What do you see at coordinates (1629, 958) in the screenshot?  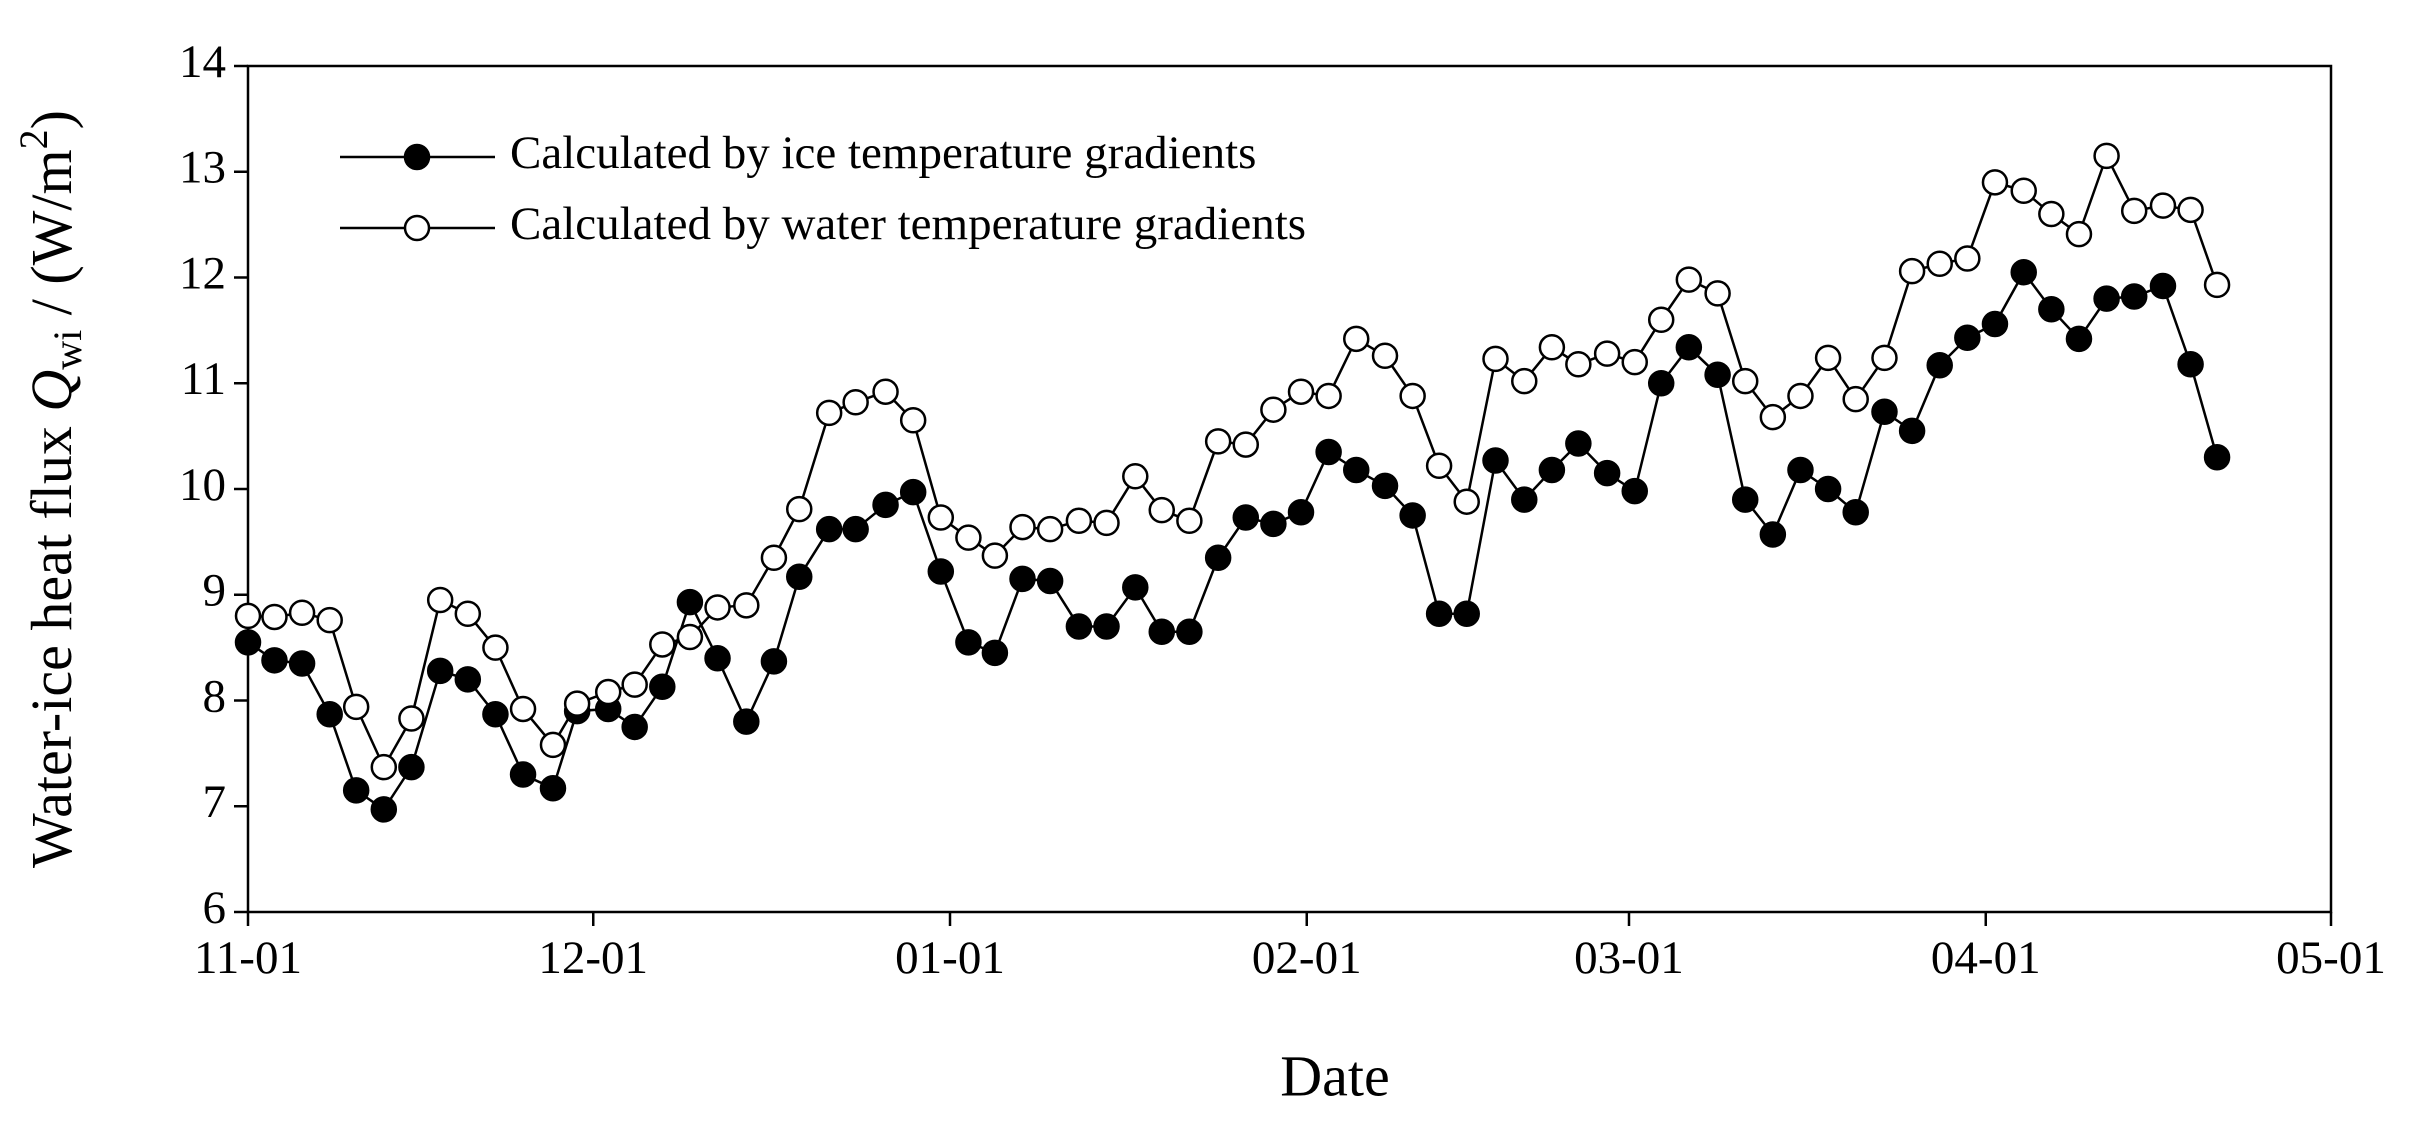 I see `x-tick-label: 03-01` at bounding box center [1629, 958].